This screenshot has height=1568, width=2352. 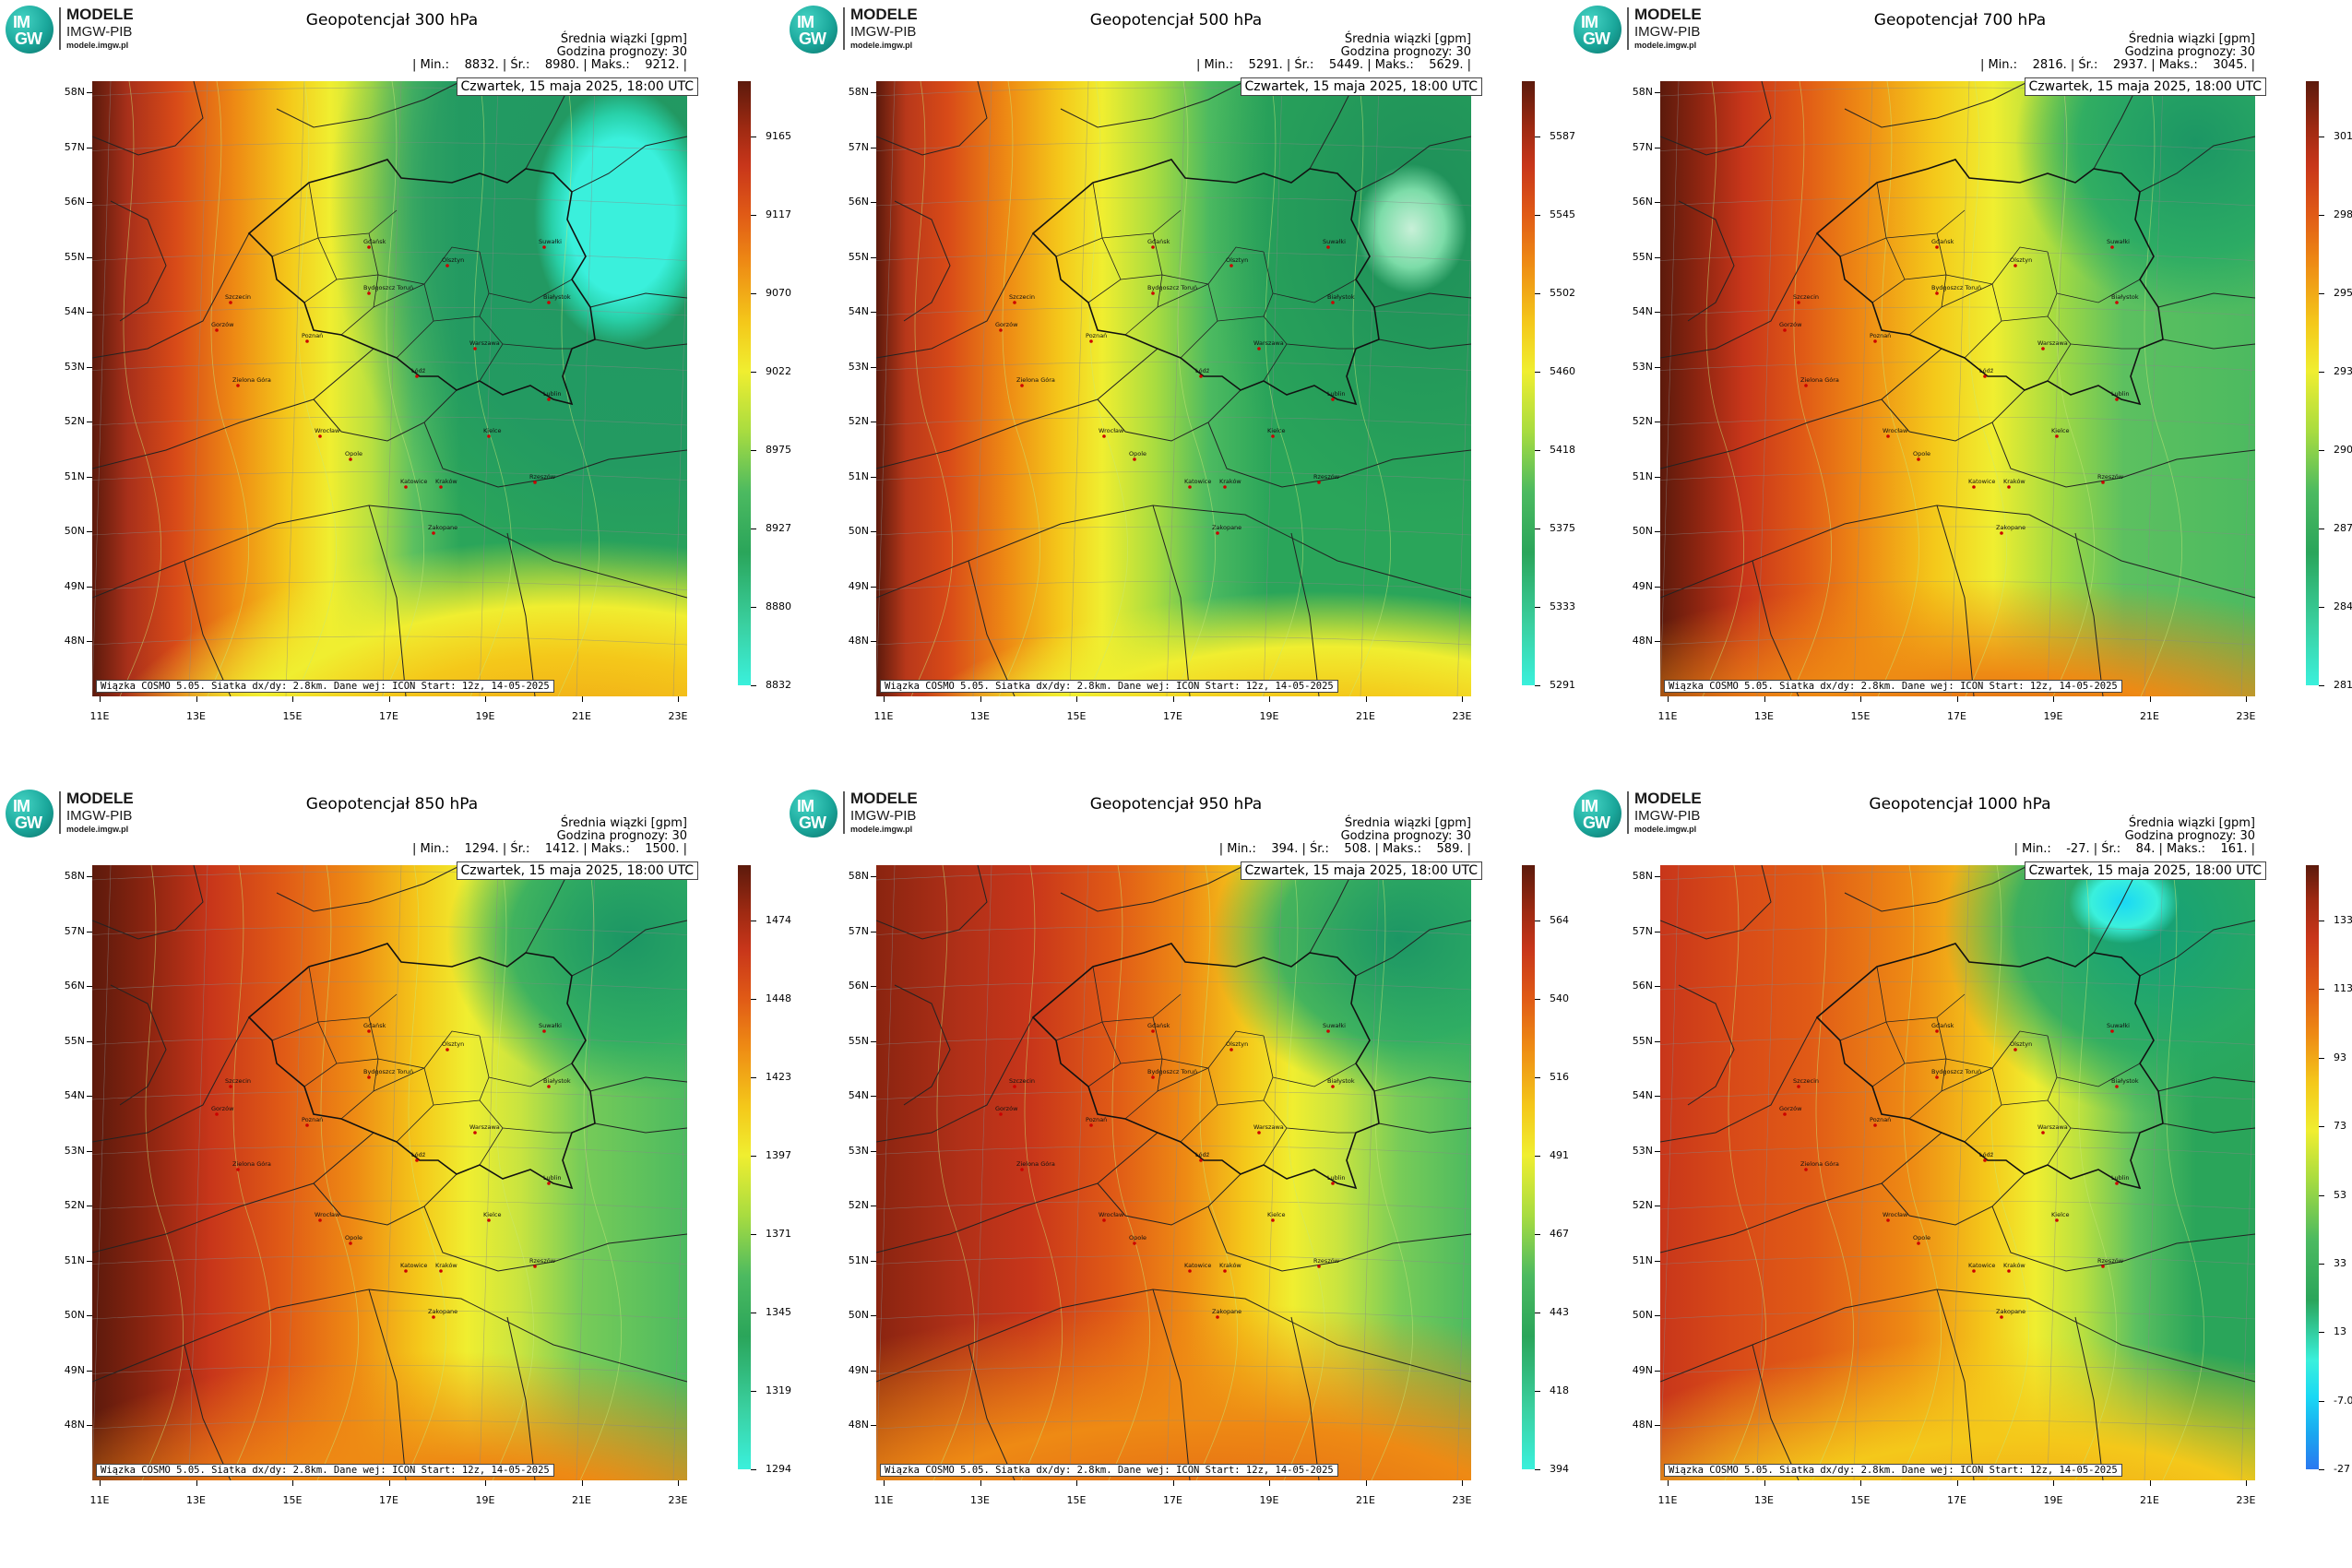 What do you see at coordinates (1642, 585) in the screenshot?
I see `latitude-label: 49N` at bounding box center [1642, 585].